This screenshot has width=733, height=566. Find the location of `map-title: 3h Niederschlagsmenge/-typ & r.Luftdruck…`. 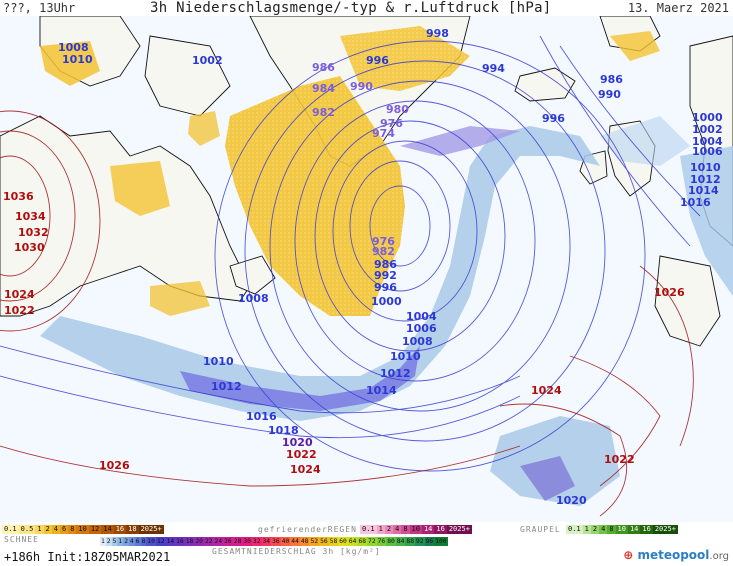

map-title: 3h Niederschlagsmenge/-typ & r.Luftdruck… is located at coordinates (351, 8).